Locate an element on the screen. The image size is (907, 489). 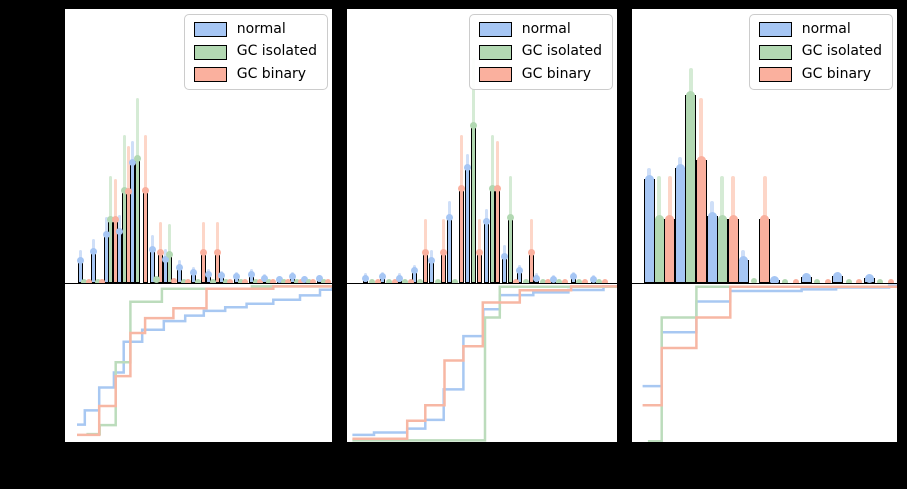
panel1-ecdf is located at coordinates (198, 363).